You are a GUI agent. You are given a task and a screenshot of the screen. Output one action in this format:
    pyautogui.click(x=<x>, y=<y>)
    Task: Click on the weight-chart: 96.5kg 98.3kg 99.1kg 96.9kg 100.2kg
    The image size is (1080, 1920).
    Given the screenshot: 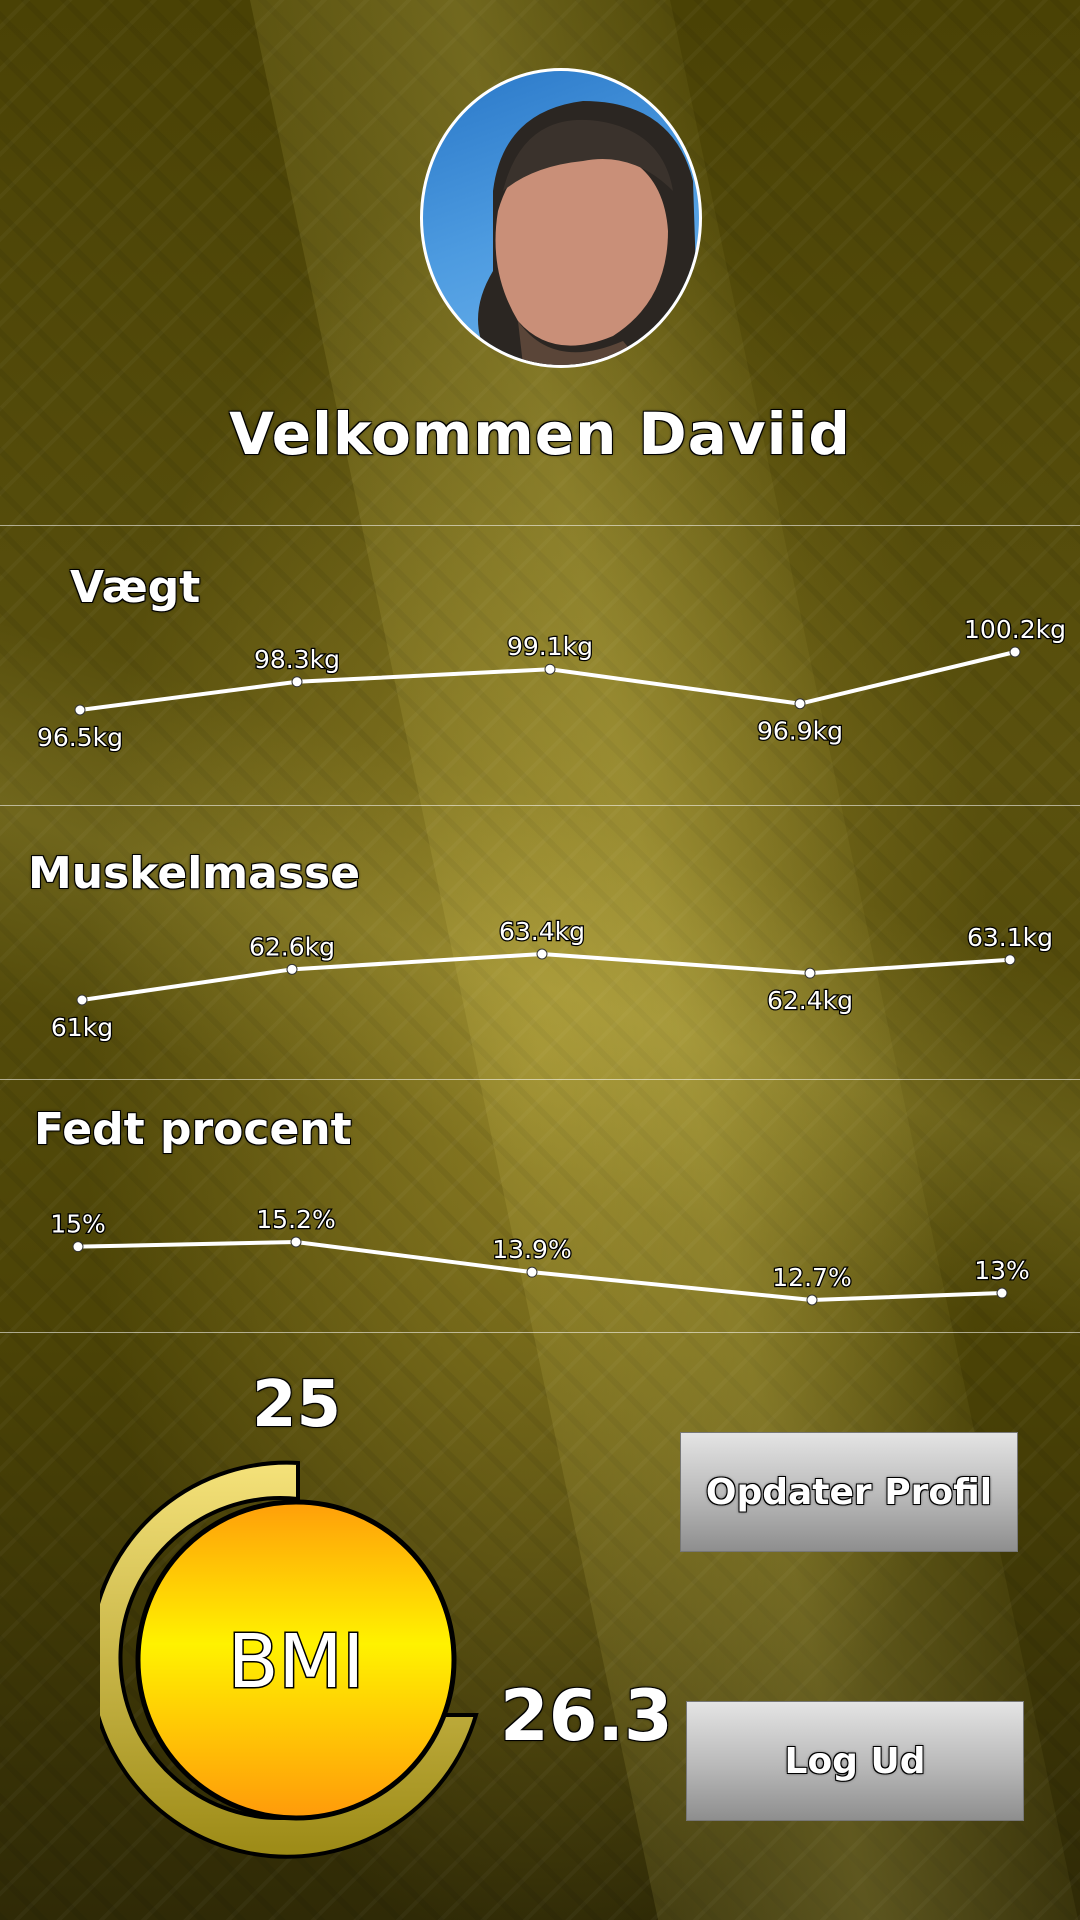 What is the action you would take?
    pyautogui.click(x=551, y=684)
    